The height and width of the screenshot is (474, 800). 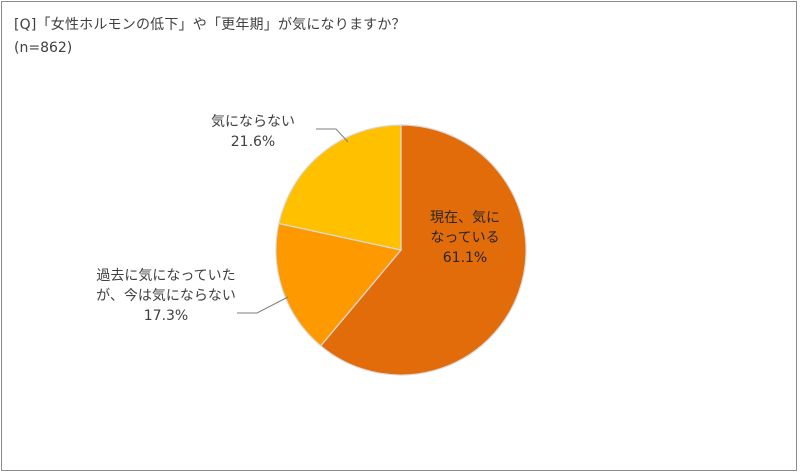 I want to click on chart-subtitle: (n=862), so click(x=43, y=48).